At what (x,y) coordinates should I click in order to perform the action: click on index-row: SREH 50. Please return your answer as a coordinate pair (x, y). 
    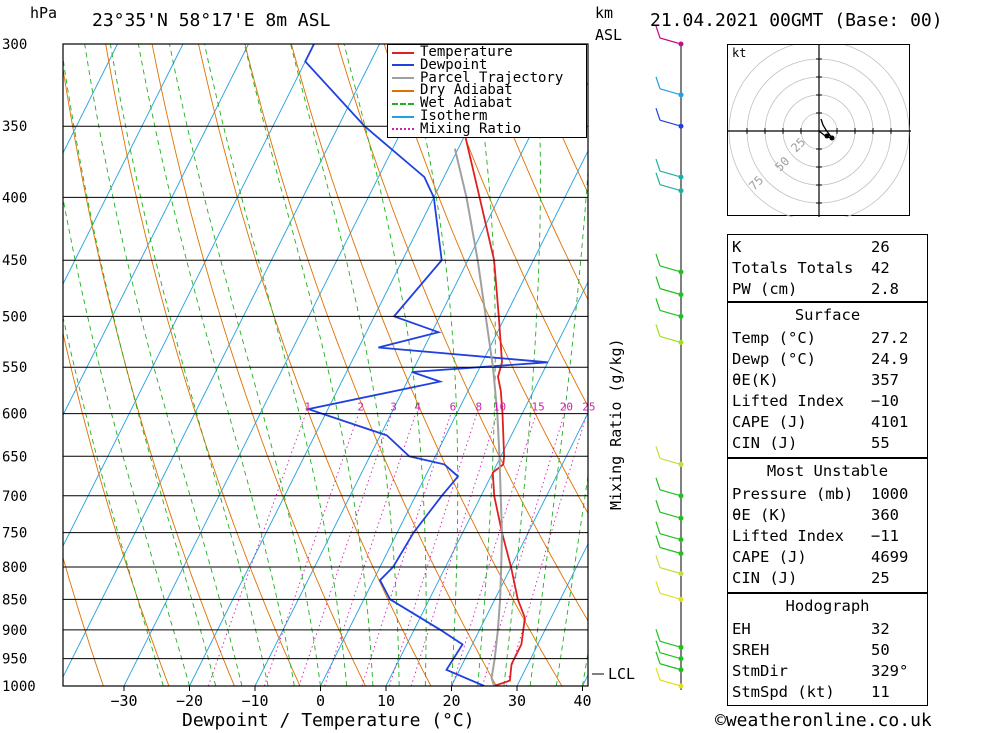
    Looking at the image, I should click on (827, 650).